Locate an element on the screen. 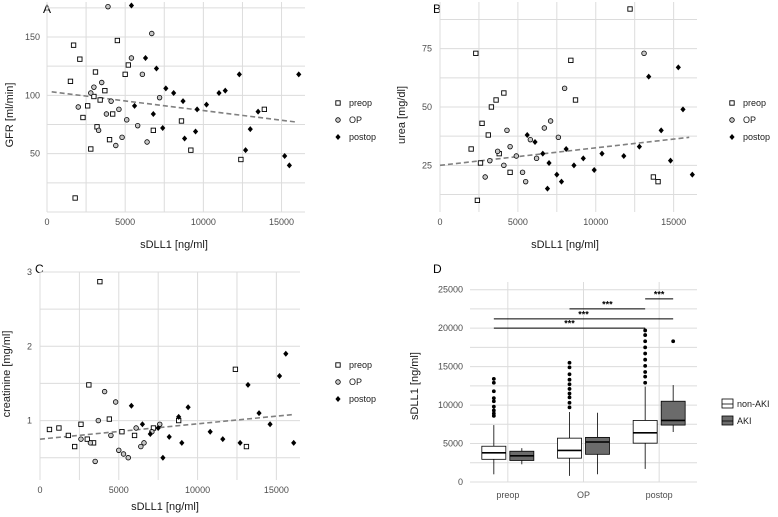 The height and width of the screenshot is (517, 778). x-tick-label: 5000 is located at coordinates (518, 222).